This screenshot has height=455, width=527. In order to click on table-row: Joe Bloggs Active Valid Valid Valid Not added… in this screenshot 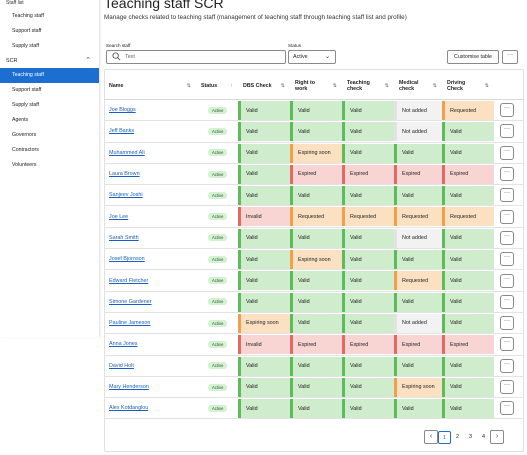, I will do `click(314, 111)`.